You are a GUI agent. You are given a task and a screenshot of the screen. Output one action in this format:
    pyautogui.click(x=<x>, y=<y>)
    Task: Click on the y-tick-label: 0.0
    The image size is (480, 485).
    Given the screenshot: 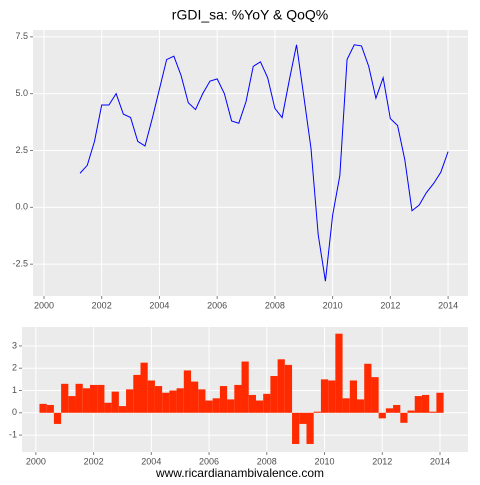 What is the action you would take?
    pyautogui.click(x=21, y=207)
    